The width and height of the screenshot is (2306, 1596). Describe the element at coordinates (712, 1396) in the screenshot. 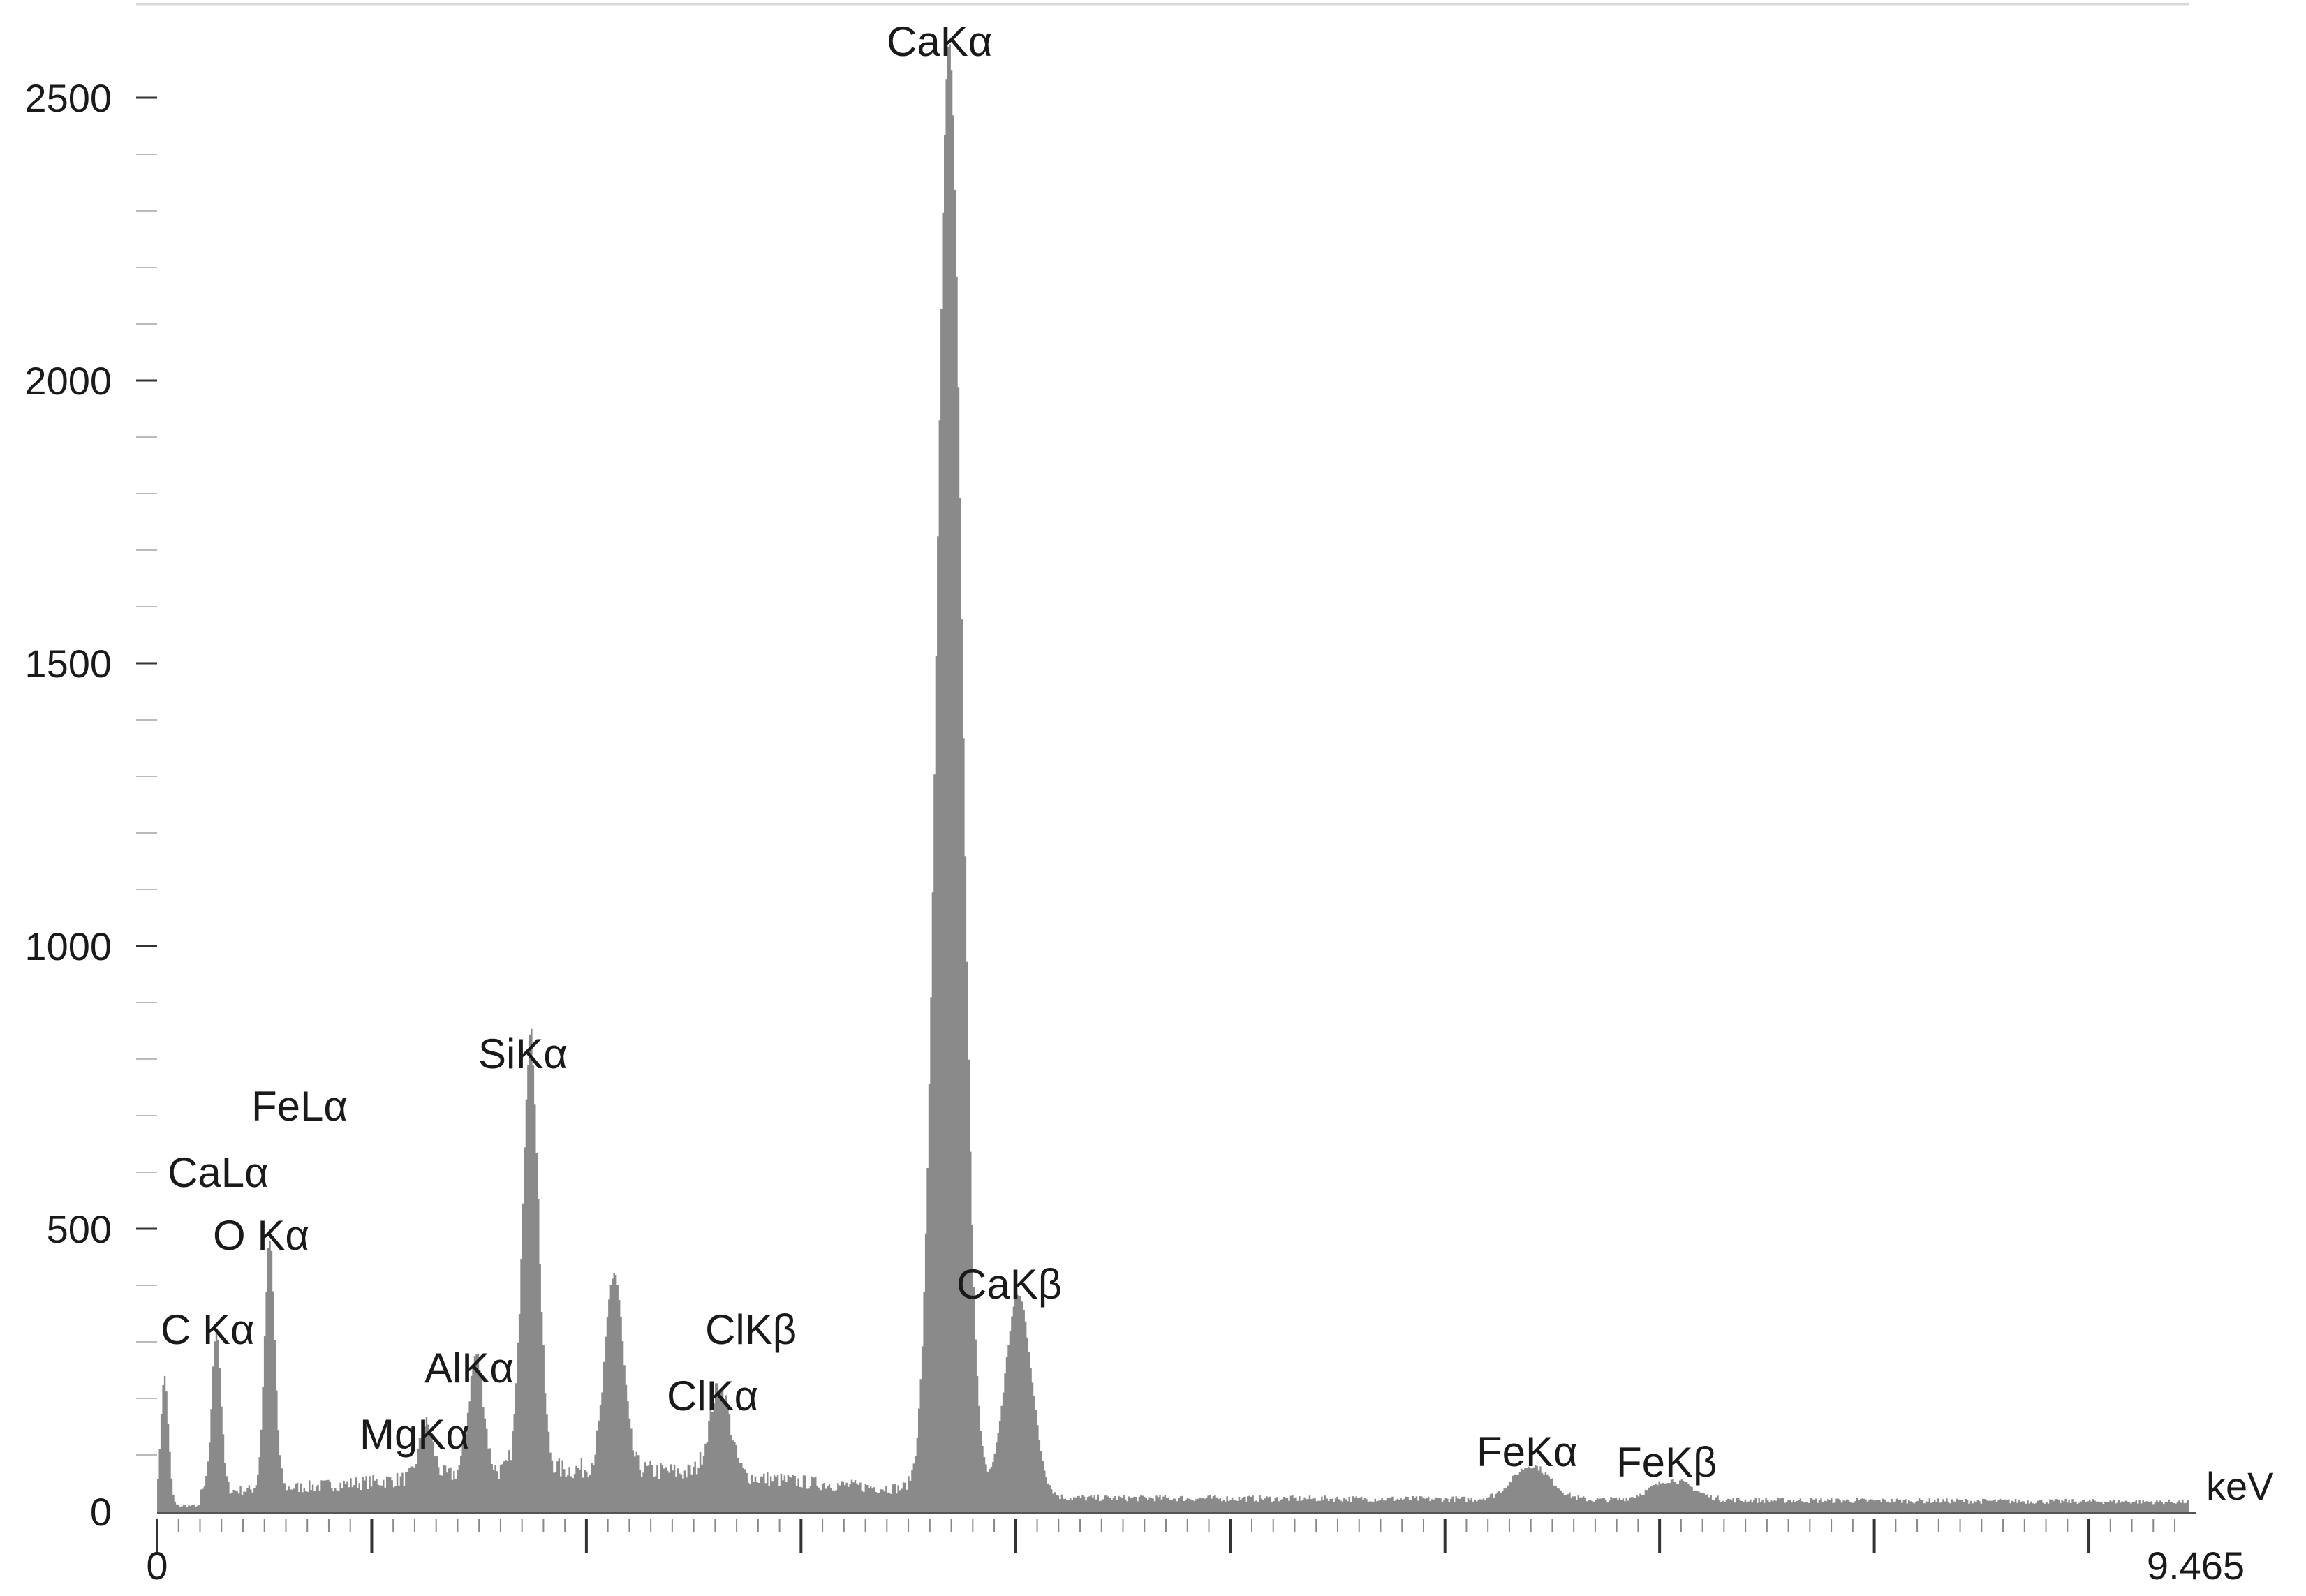

I see `peak-label: ClKα` at that location.